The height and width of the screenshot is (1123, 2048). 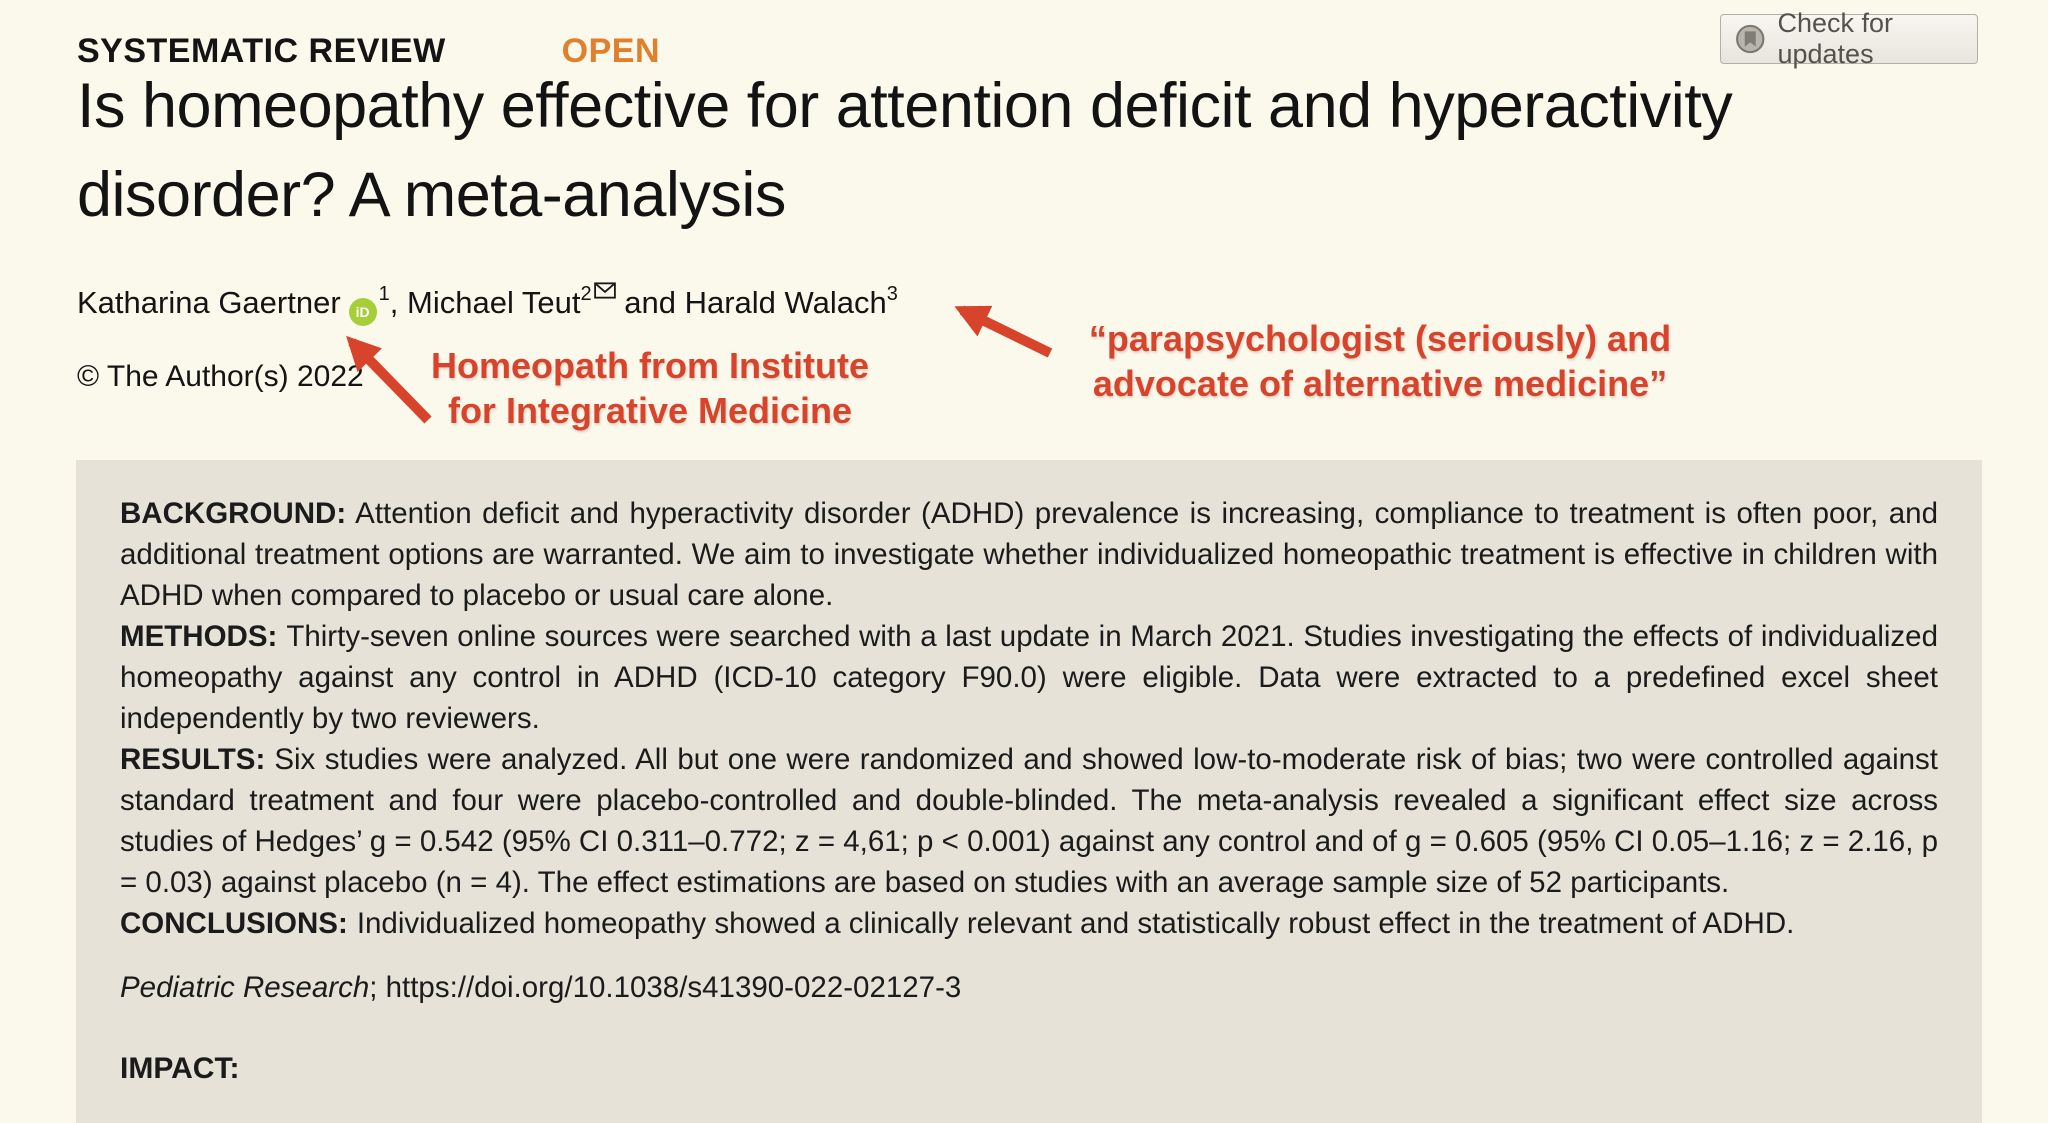 What do you see at coordinates (180, 1068) in the screenshot?
I see `impact-heading: IMPACT:` at bounding box center [180, 1068].